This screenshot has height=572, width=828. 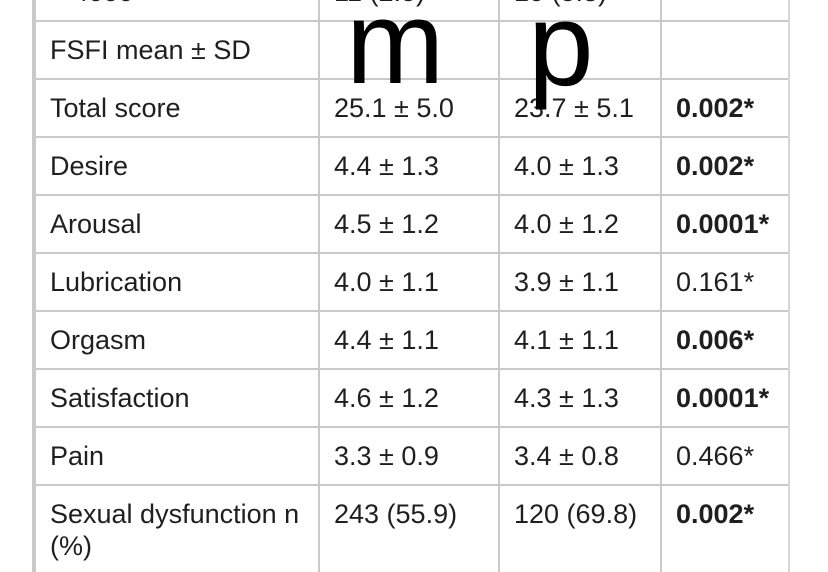 I want to click on col-b-value: 4.3 ± 1.3, so click(x=580, y=398).